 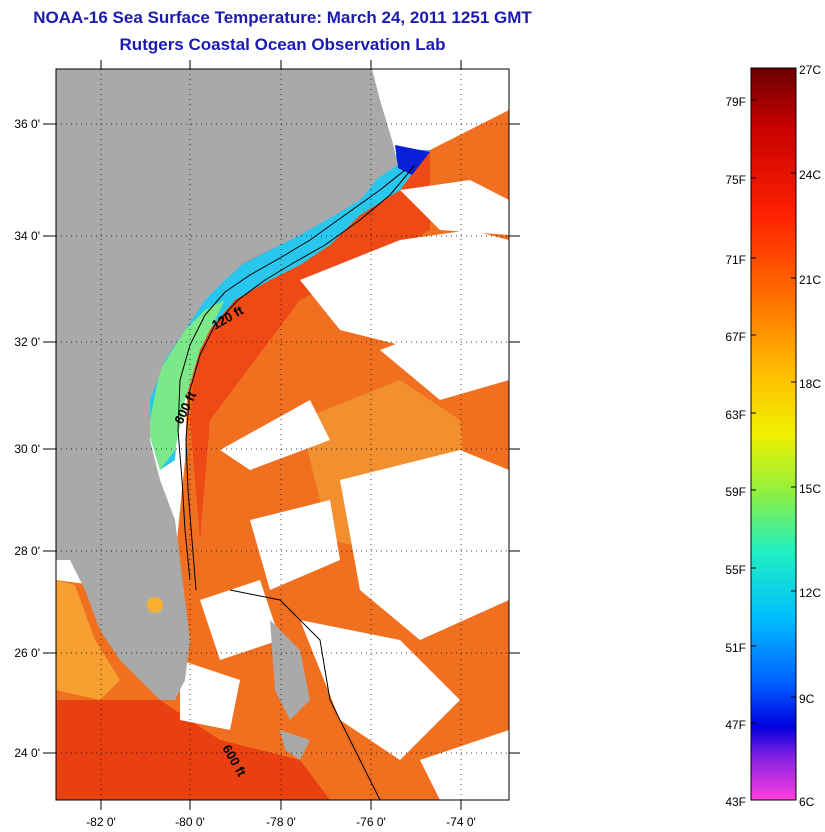 I want to click on warm-core-band, so click(x=310, y=345).